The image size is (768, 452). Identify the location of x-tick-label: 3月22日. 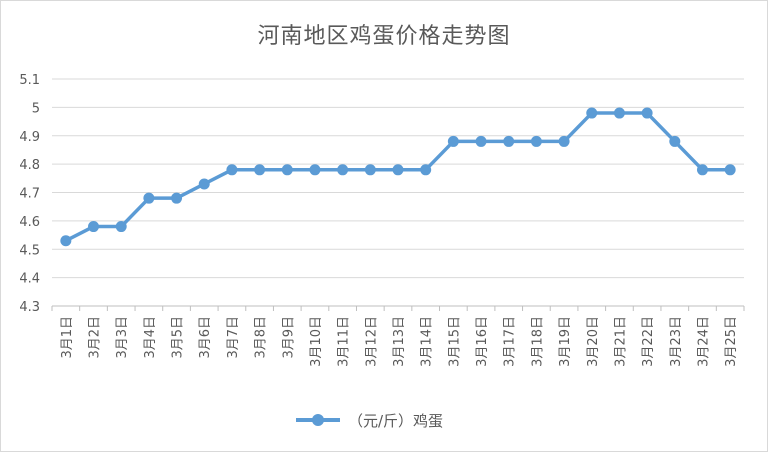
(648, 341).